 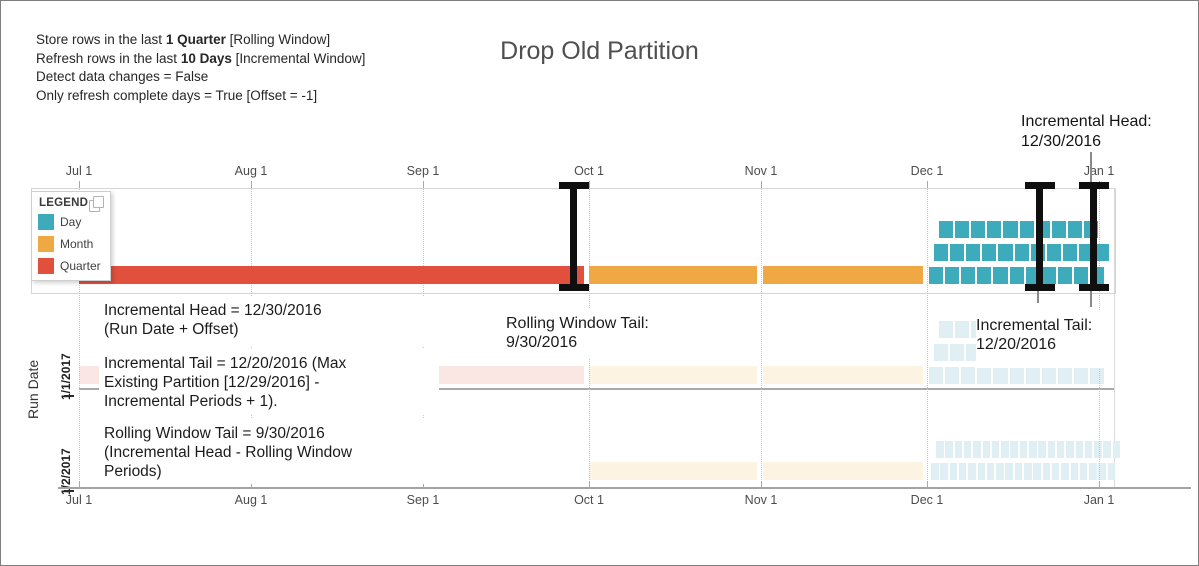 I want to click on legend-item-label: Day, so click(x=71, y=222).